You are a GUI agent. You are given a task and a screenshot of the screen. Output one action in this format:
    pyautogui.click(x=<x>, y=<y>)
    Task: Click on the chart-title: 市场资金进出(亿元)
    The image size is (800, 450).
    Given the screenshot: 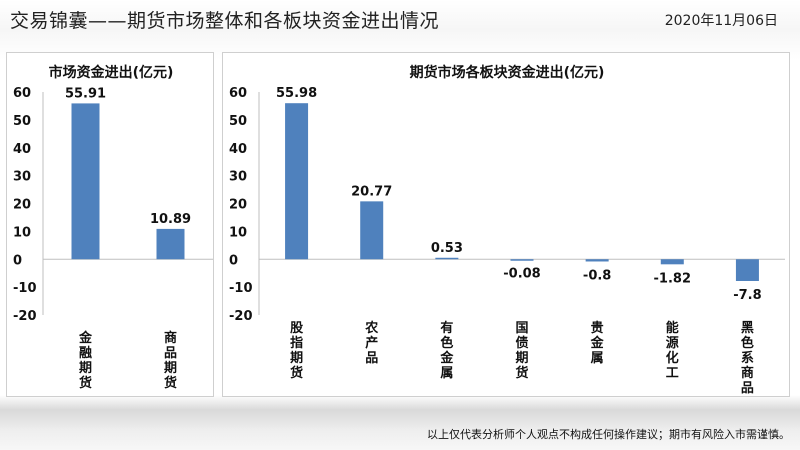 What is the action you would take?
    pyautogui.click(x=111, y=72)
    